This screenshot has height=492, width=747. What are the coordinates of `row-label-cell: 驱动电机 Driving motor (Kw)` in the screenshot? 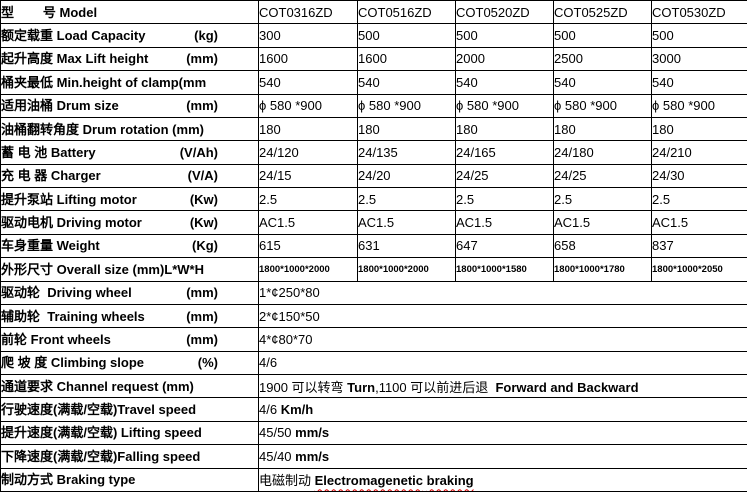 It's located at (129, 222).